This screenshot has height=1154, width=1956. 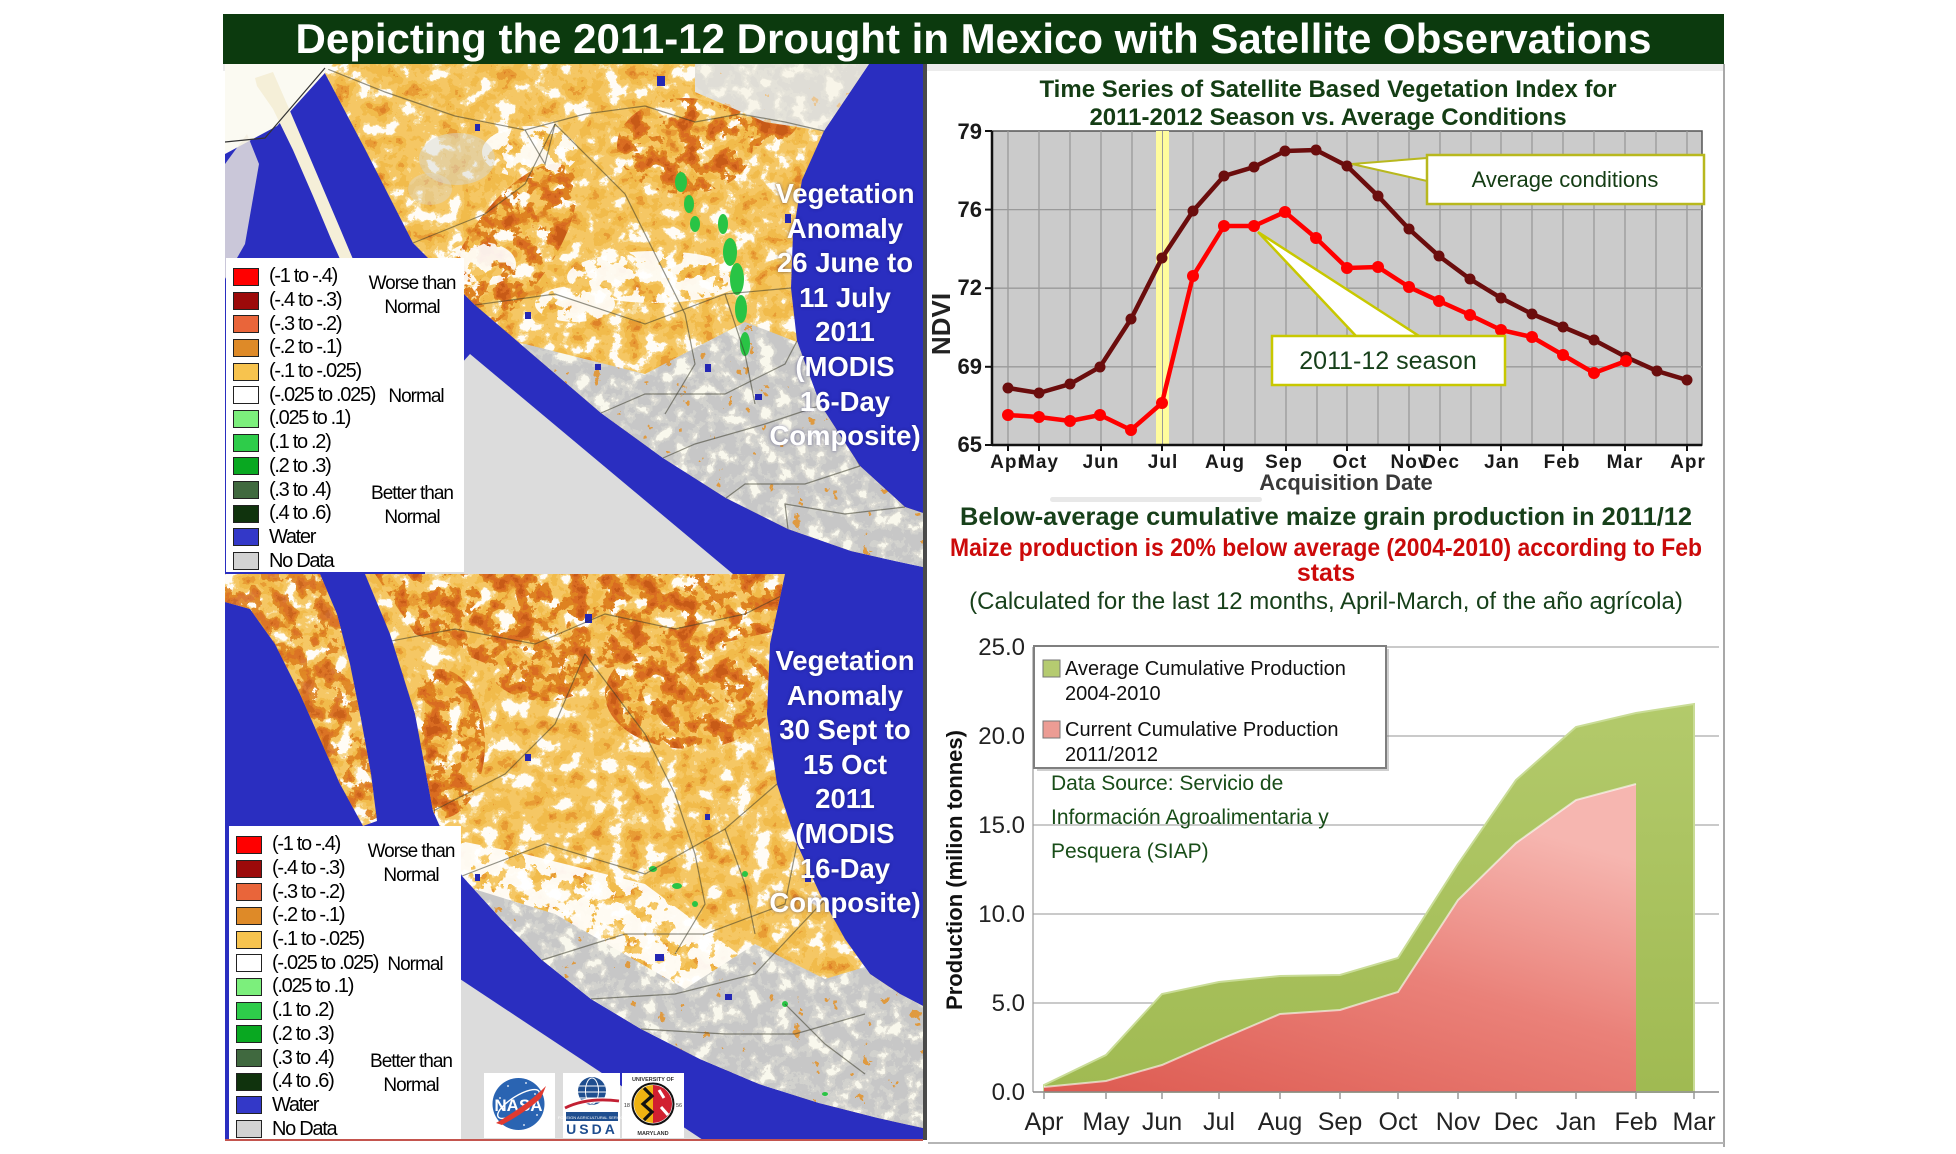 I want to click on svg-text: Production (milion tonnes), so click(x=954, y=870).